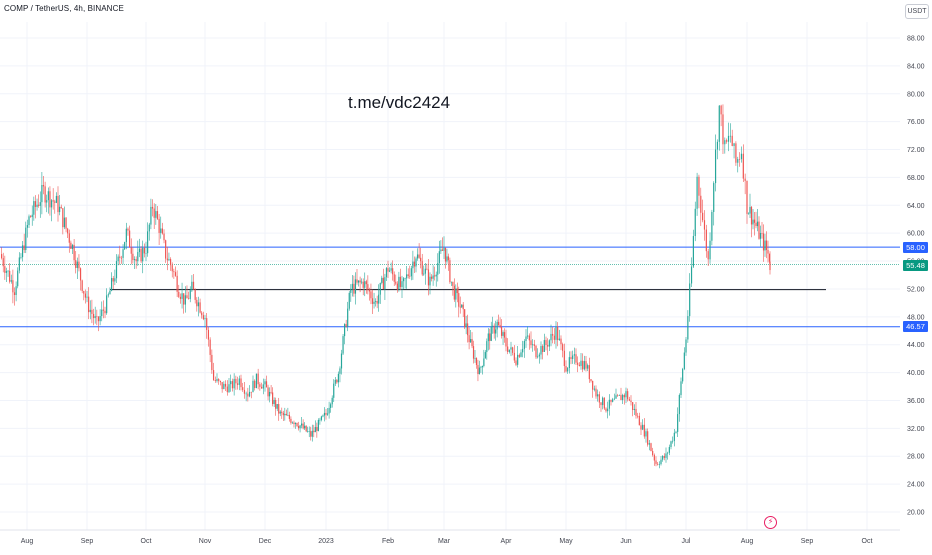  Describe the element at coordinates (444, 541) in the screenshot. I see `x-tick-label: Mar` at that location.